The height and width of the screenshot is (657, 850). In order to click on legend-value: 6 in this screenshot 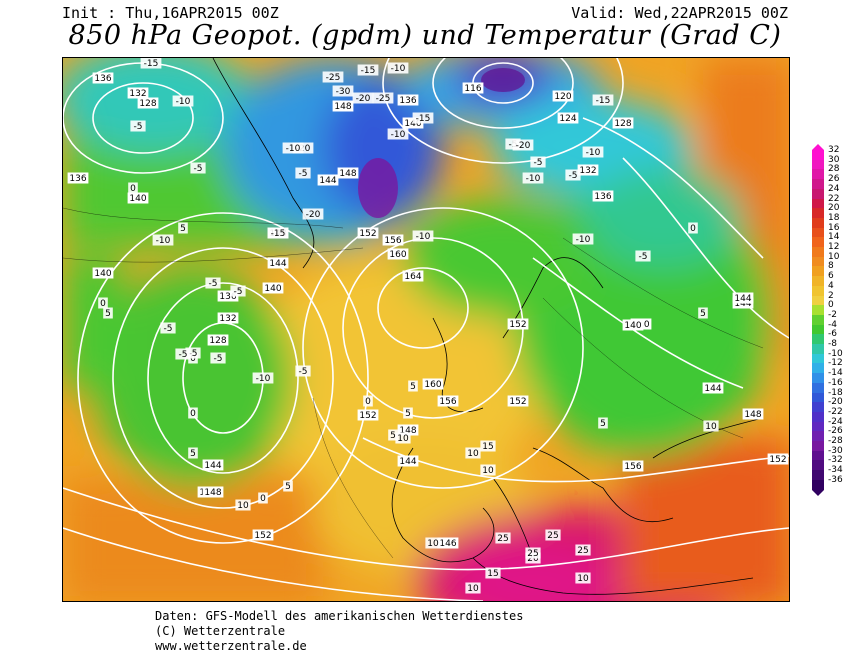, I will do `click(831, 276)`.